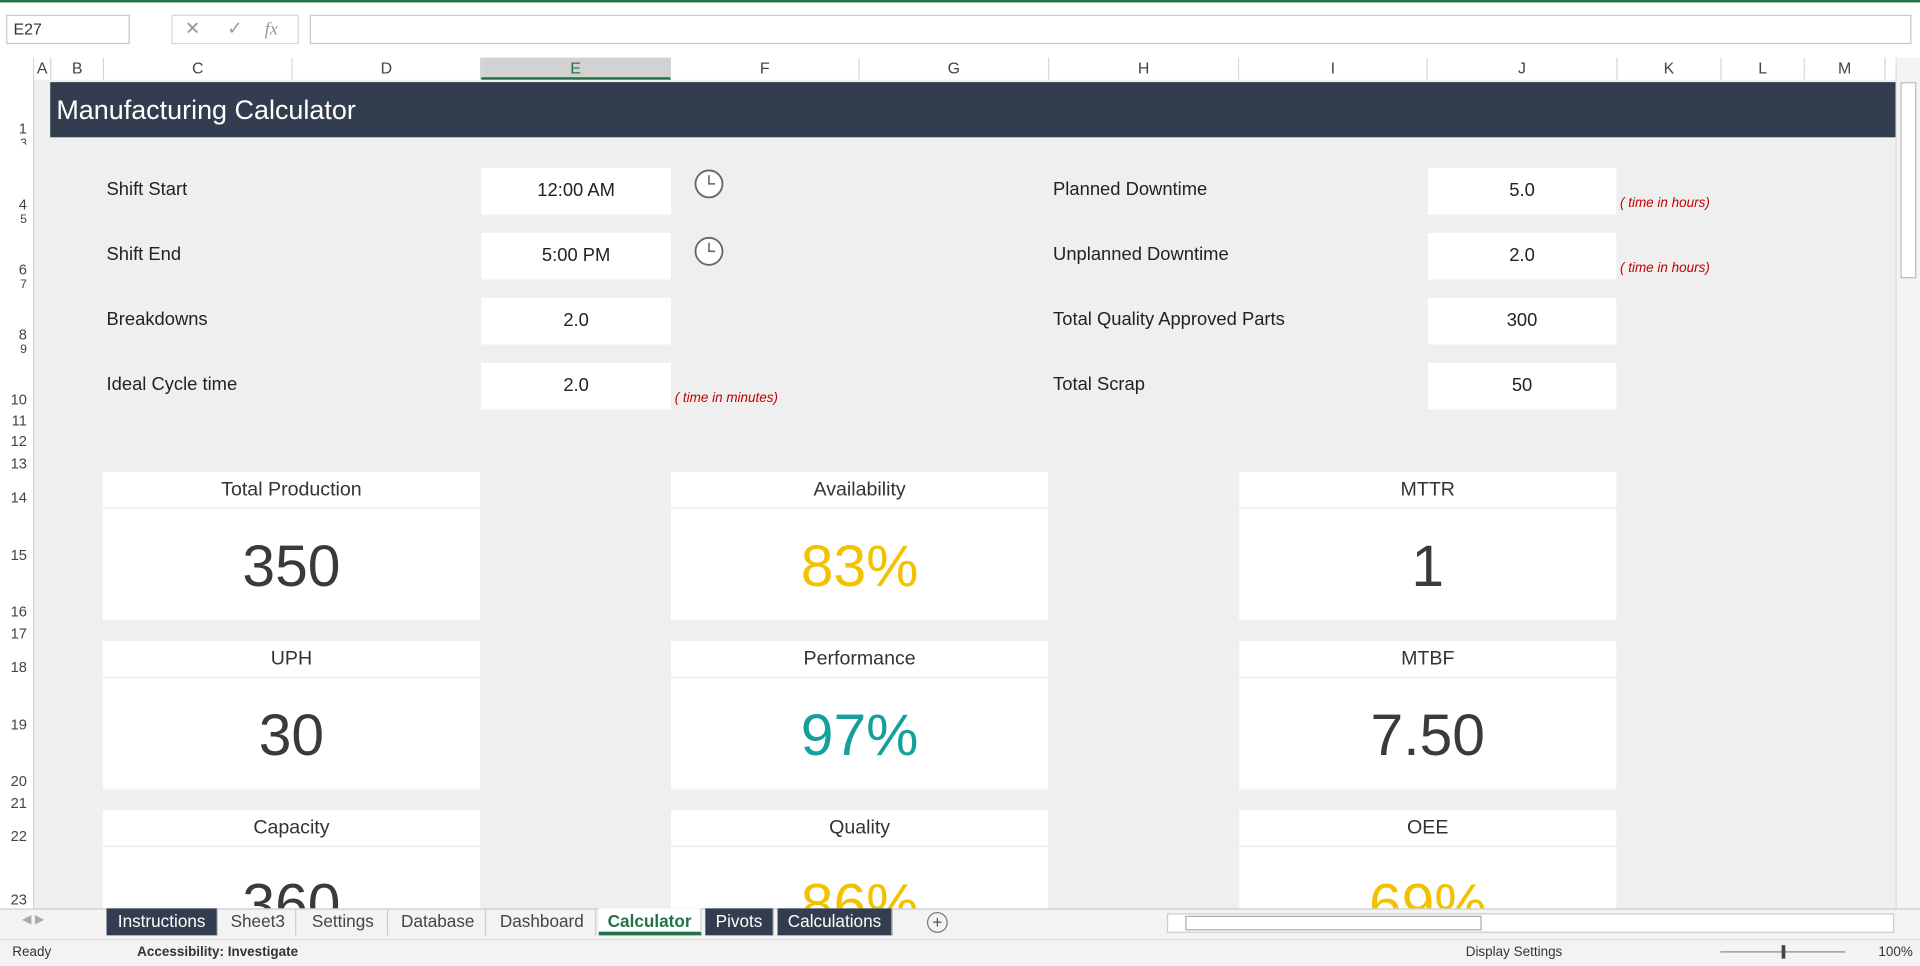 The width and height of the screenshot is (1920, 966). I want to click on card-label: UPH, so click(291, 659).